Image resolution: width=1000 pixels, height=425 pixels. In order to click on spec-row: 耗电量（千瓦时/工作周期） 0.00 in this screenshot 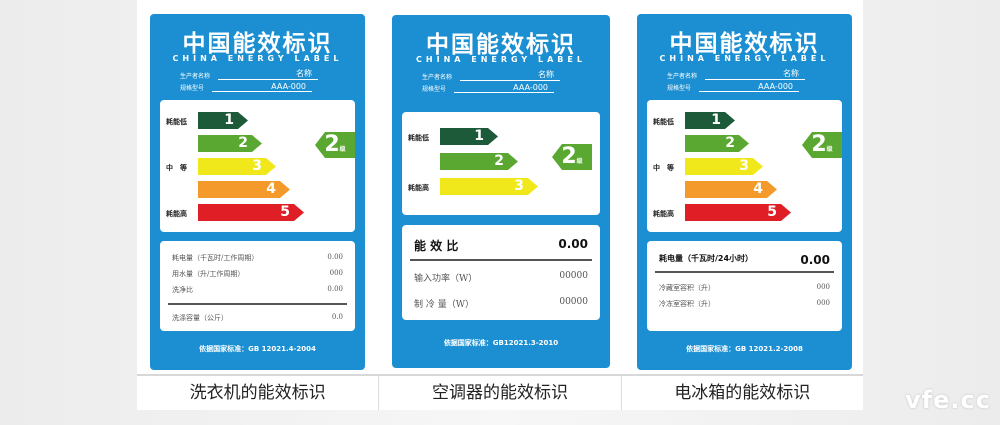, I will do `click(257, 258)`.